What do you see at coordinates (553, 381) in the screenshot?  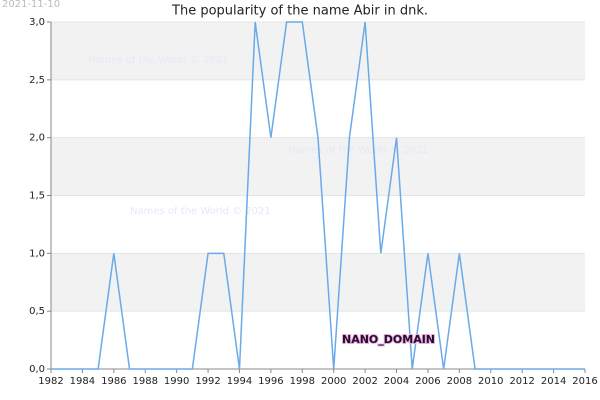 I see `x-tick-label: 2014` at bounding box center [553, 381].